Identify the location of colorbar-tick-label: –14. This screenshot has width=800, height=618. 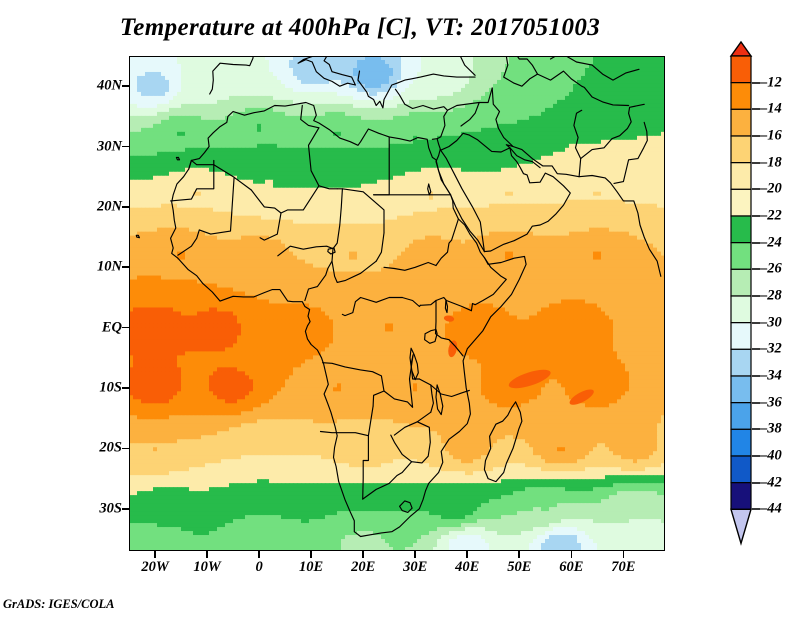
(771, 108).